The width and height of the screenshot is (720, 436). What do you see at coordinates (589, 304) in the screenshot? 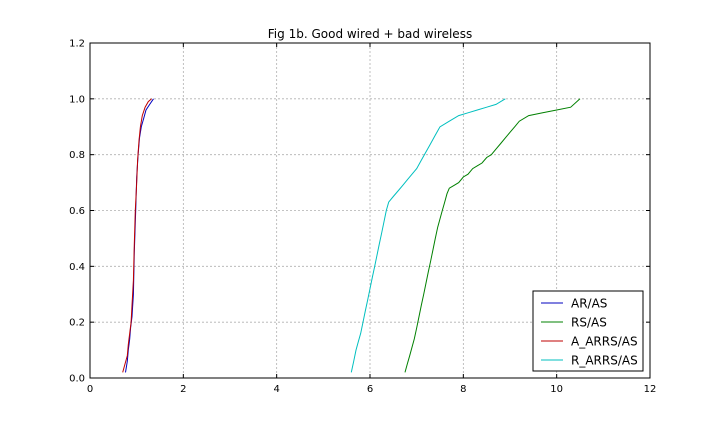
I see `legend-label: AR/AS` at bounding box center [589, 304].